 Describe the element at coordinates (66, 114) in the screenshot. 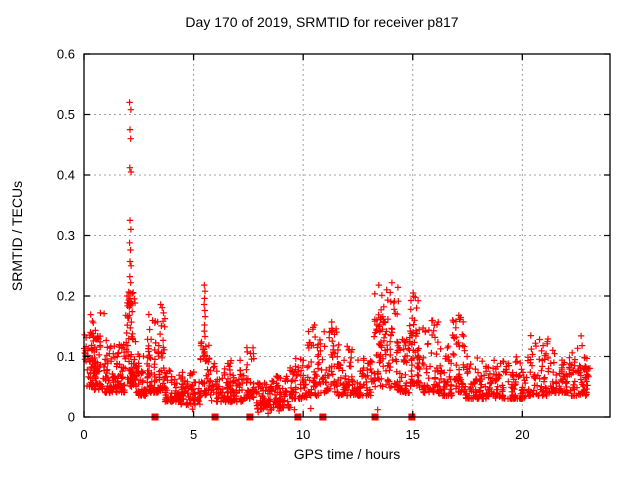

I see `y-tick-label: 0.5` at that location.